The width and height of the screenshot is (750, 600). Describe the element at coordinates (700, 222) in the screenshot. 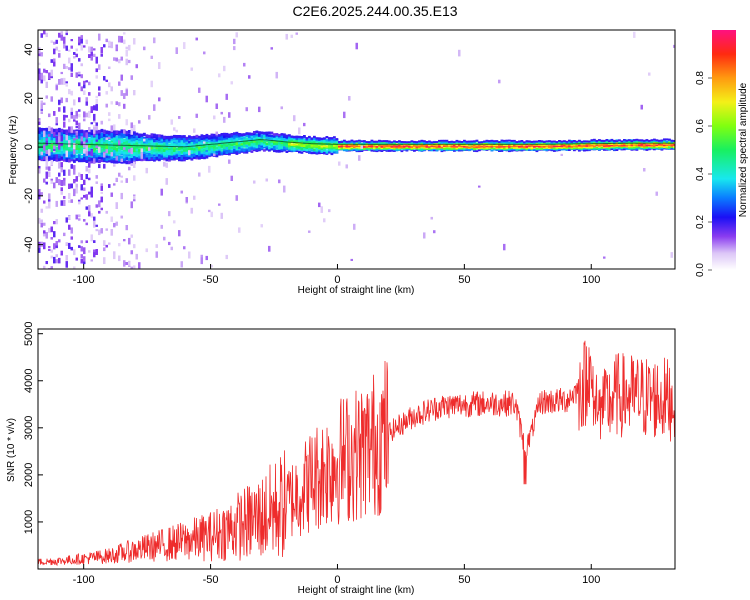

I see `colorbar-tick-label: 0.2` at that location.